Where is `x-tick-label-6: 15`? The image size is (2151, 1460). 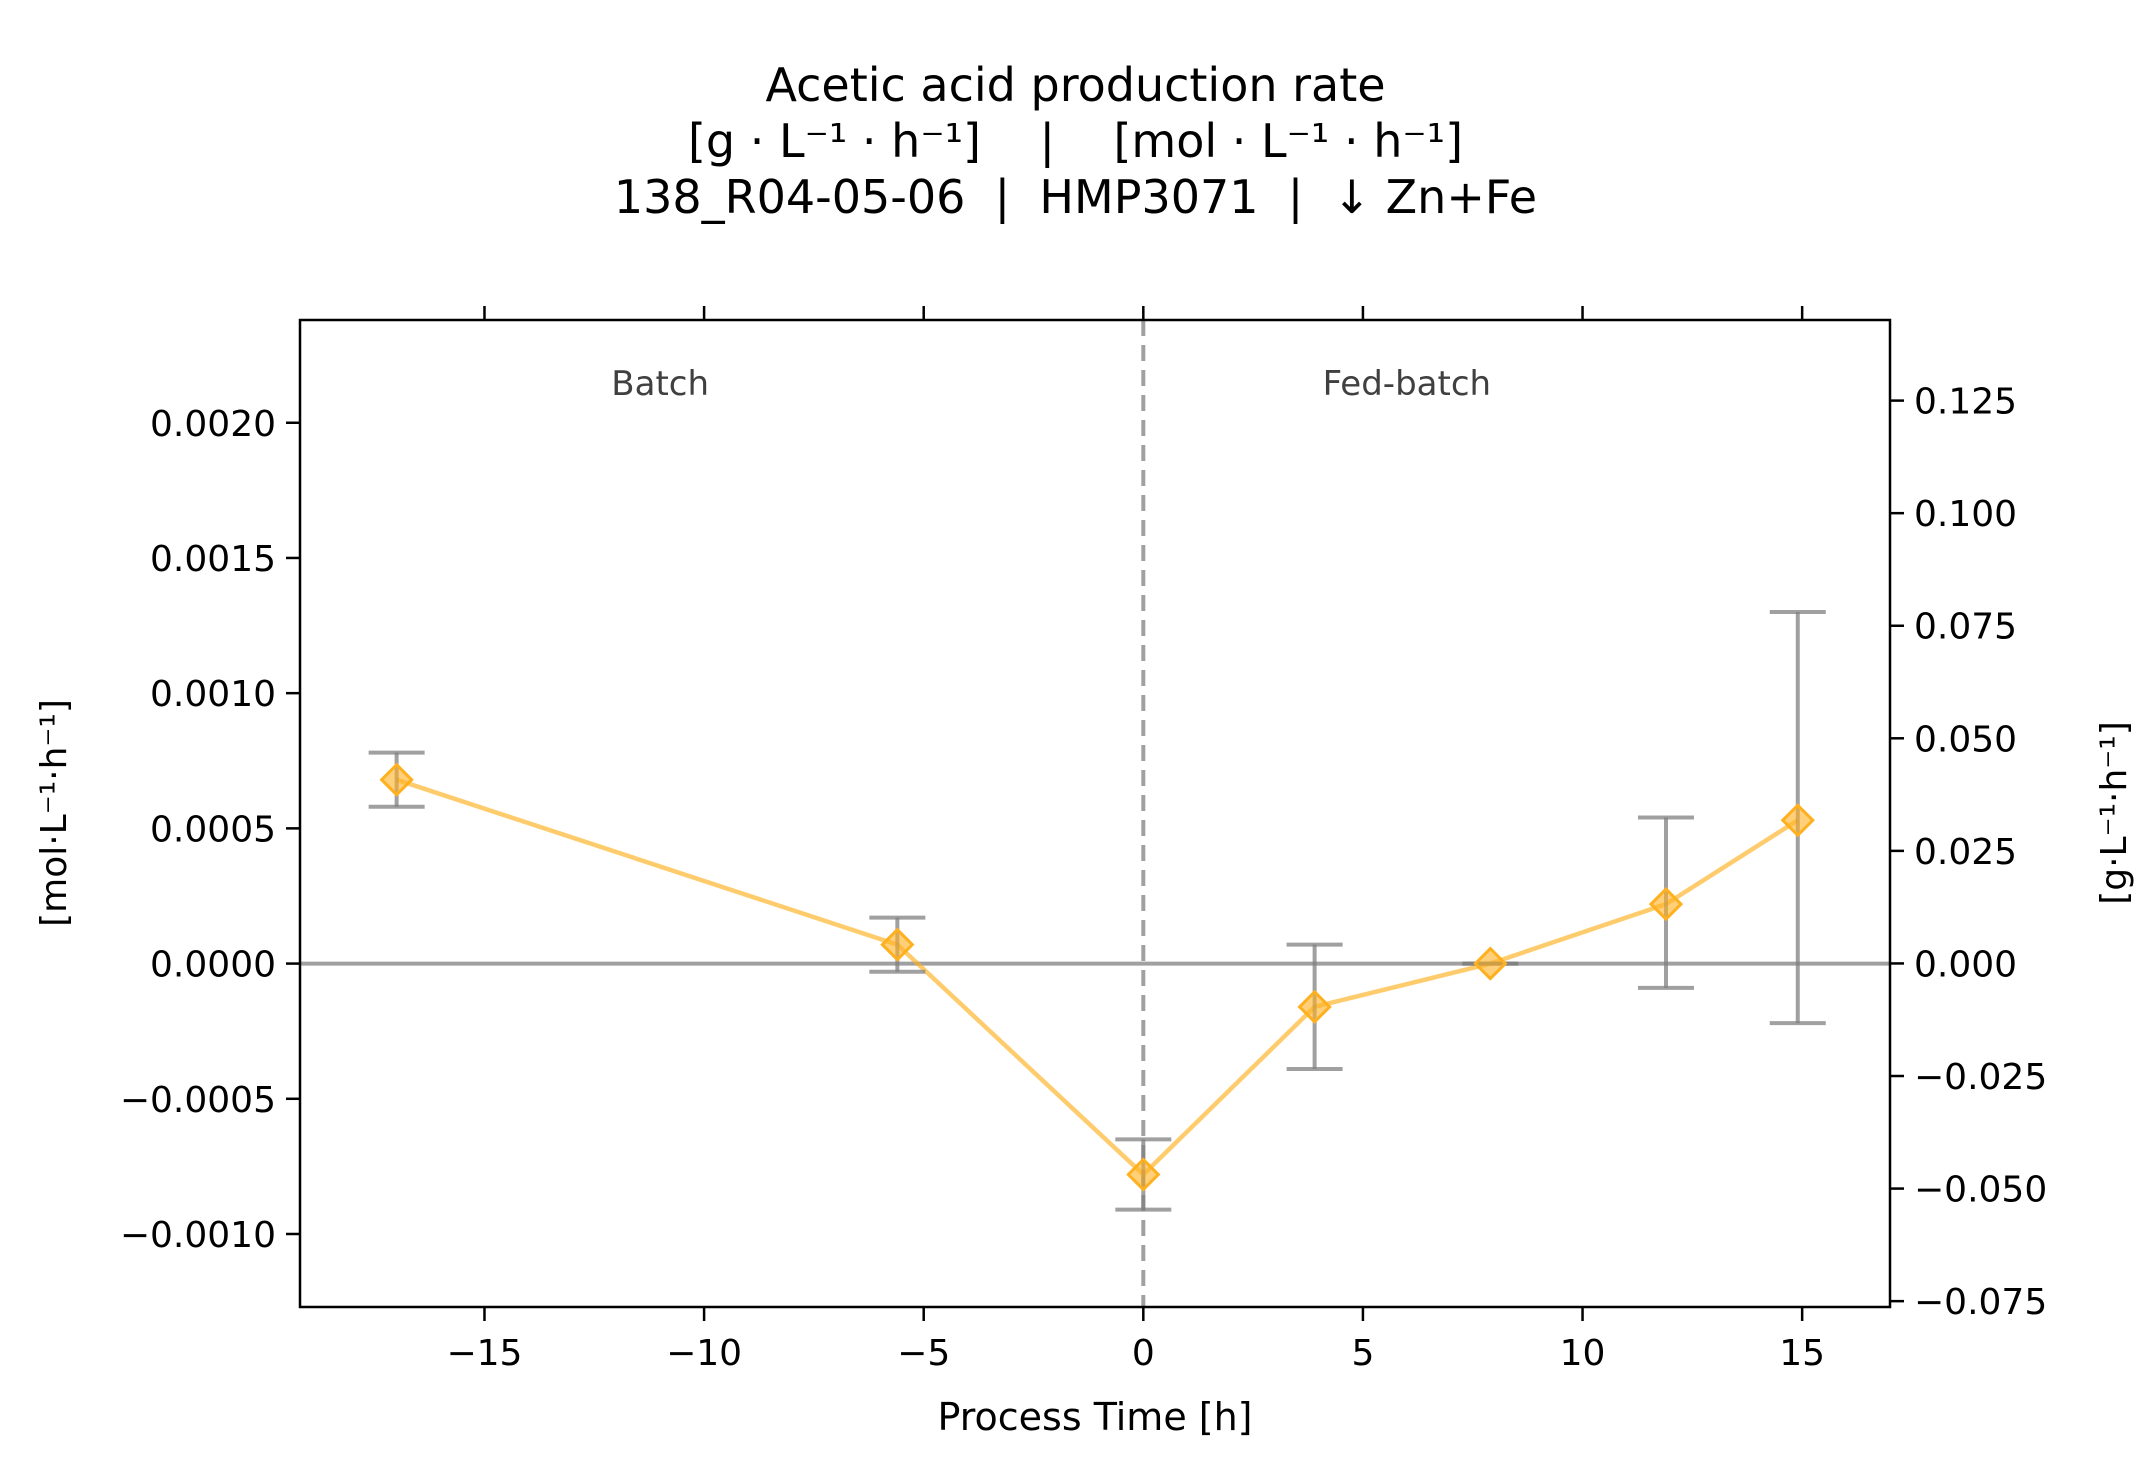
x-tick-label-6: 15 is located at coordinates (1802, 1353).